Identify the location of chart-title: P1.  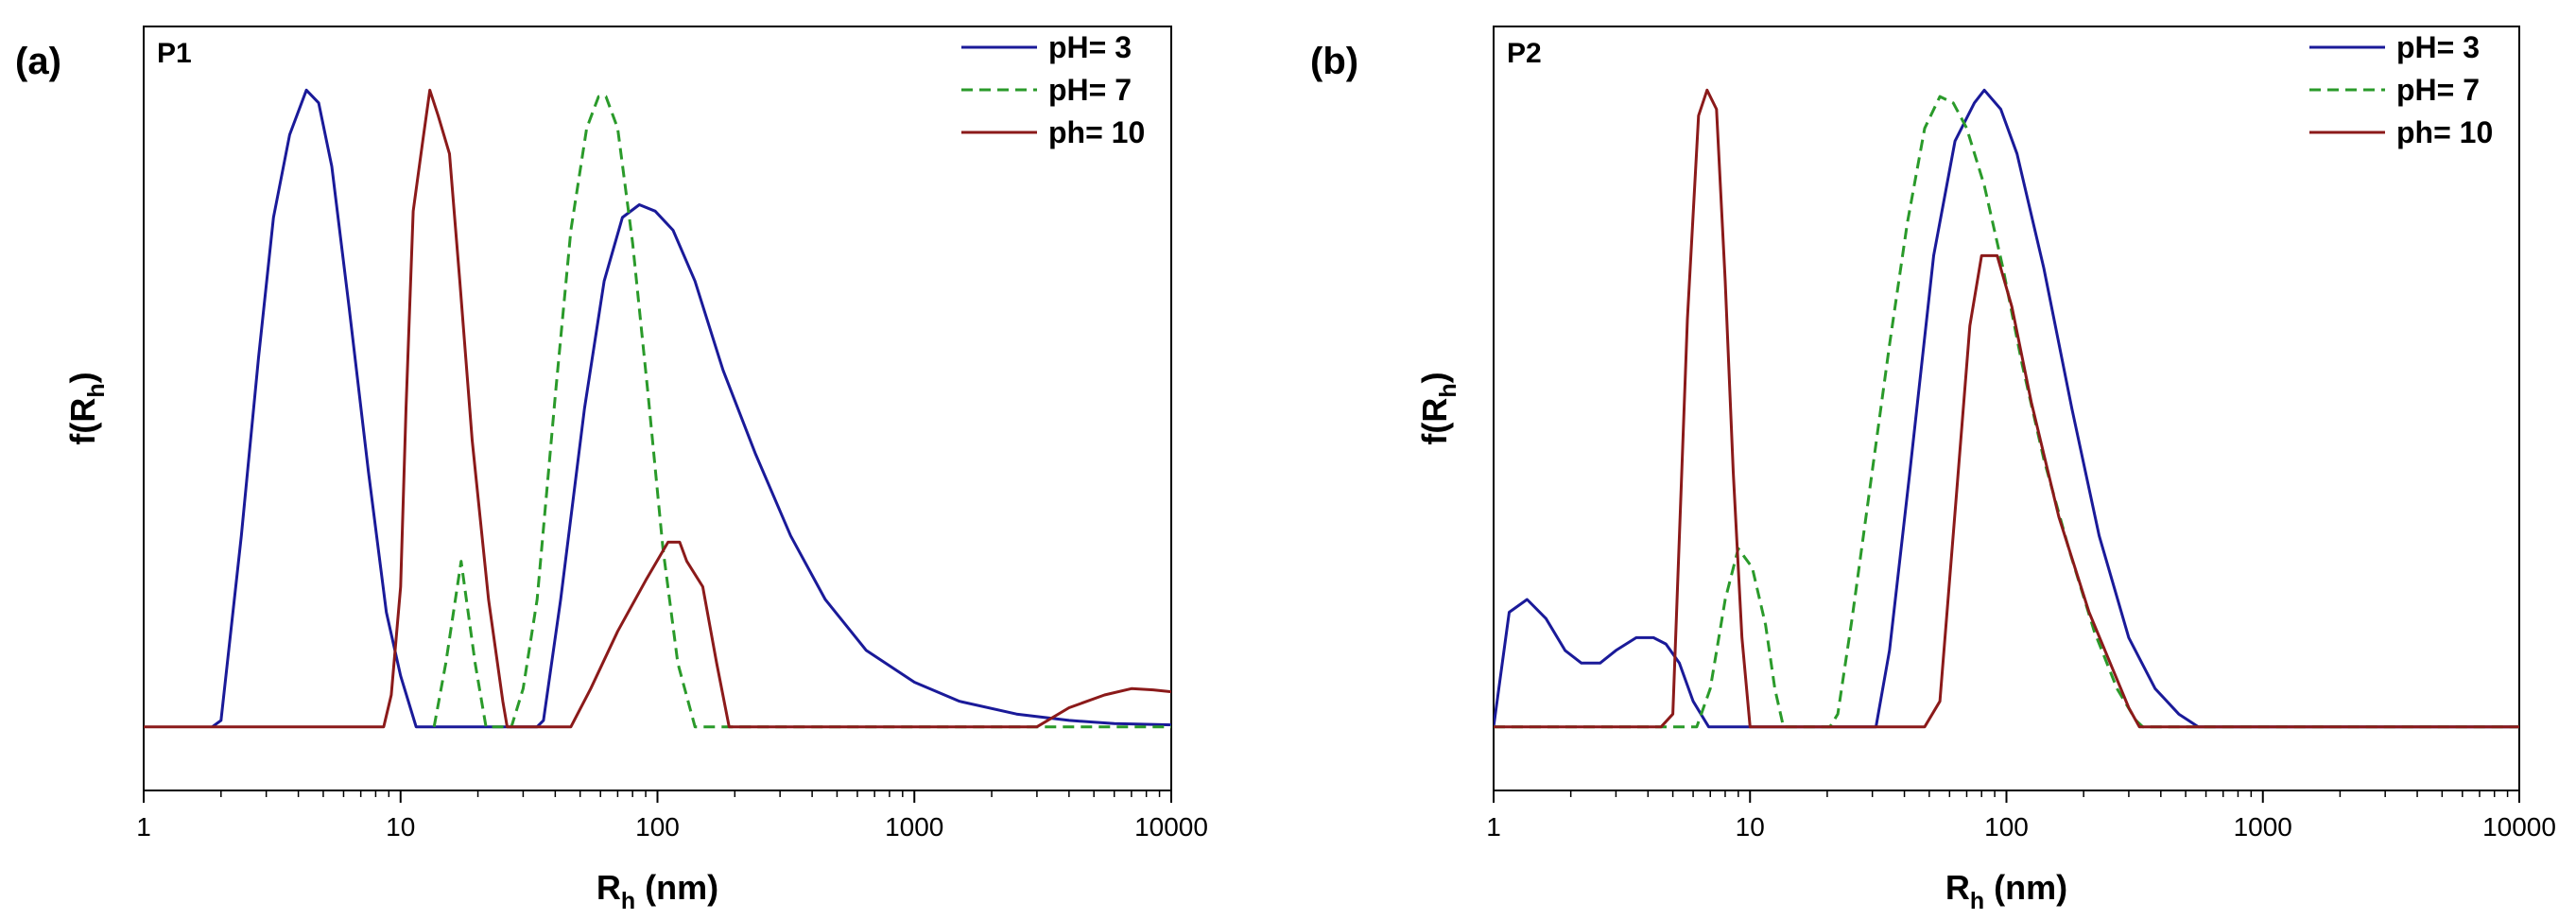
(174, 54).